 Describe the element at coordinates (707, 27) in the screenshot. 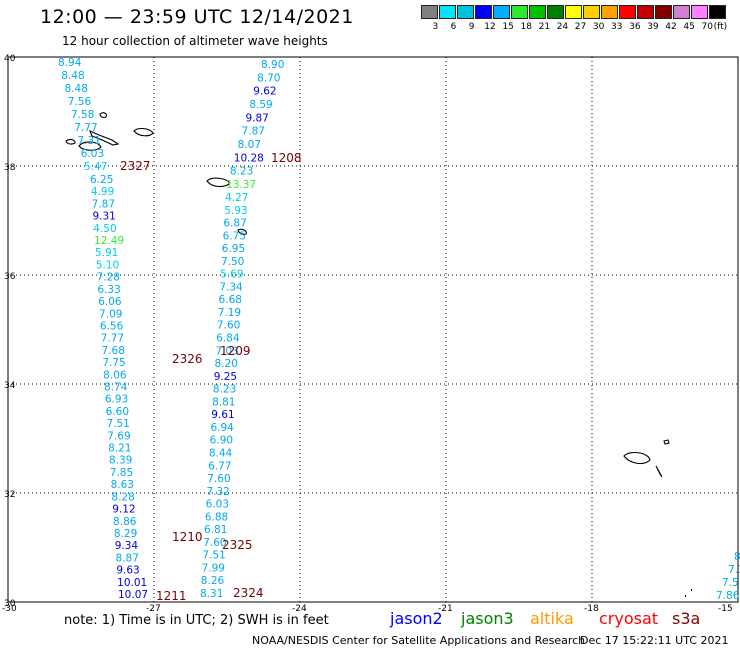

I see `scale-label: 70` at that location.